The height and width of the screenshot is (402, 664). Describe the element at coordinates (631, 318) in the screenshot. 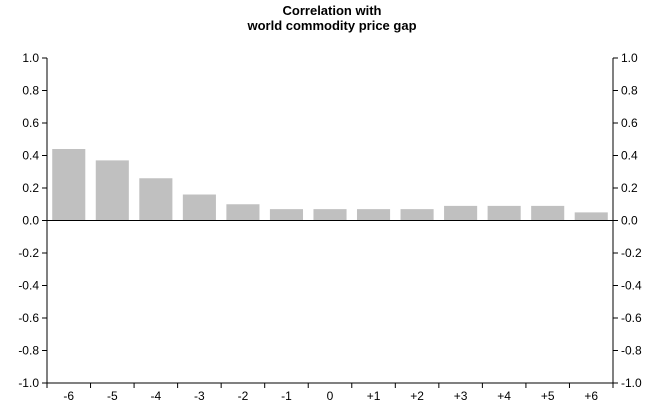

I see `y-tick-label-right: -0.6` at that location.